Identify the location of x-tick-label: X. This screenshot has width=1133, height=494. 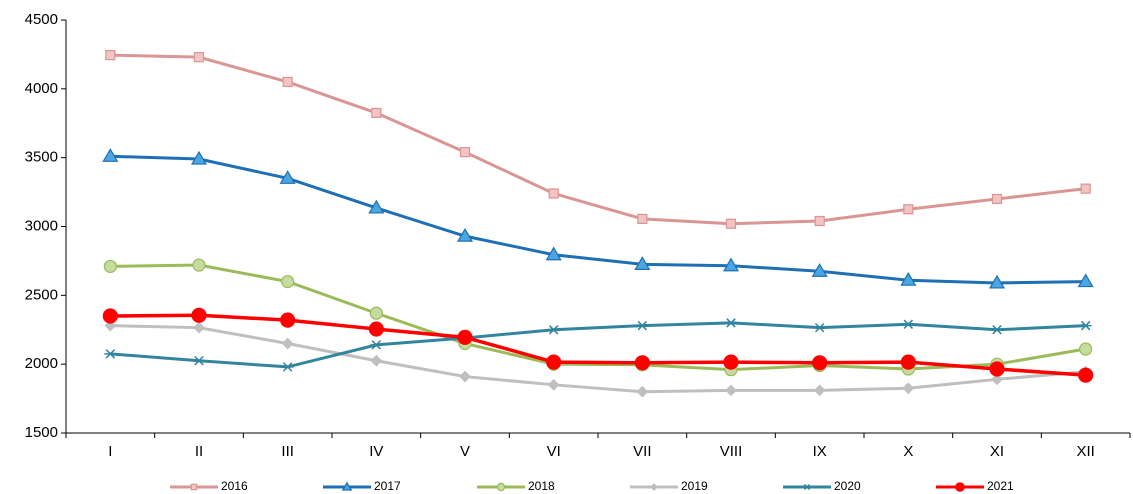
(908, 451).